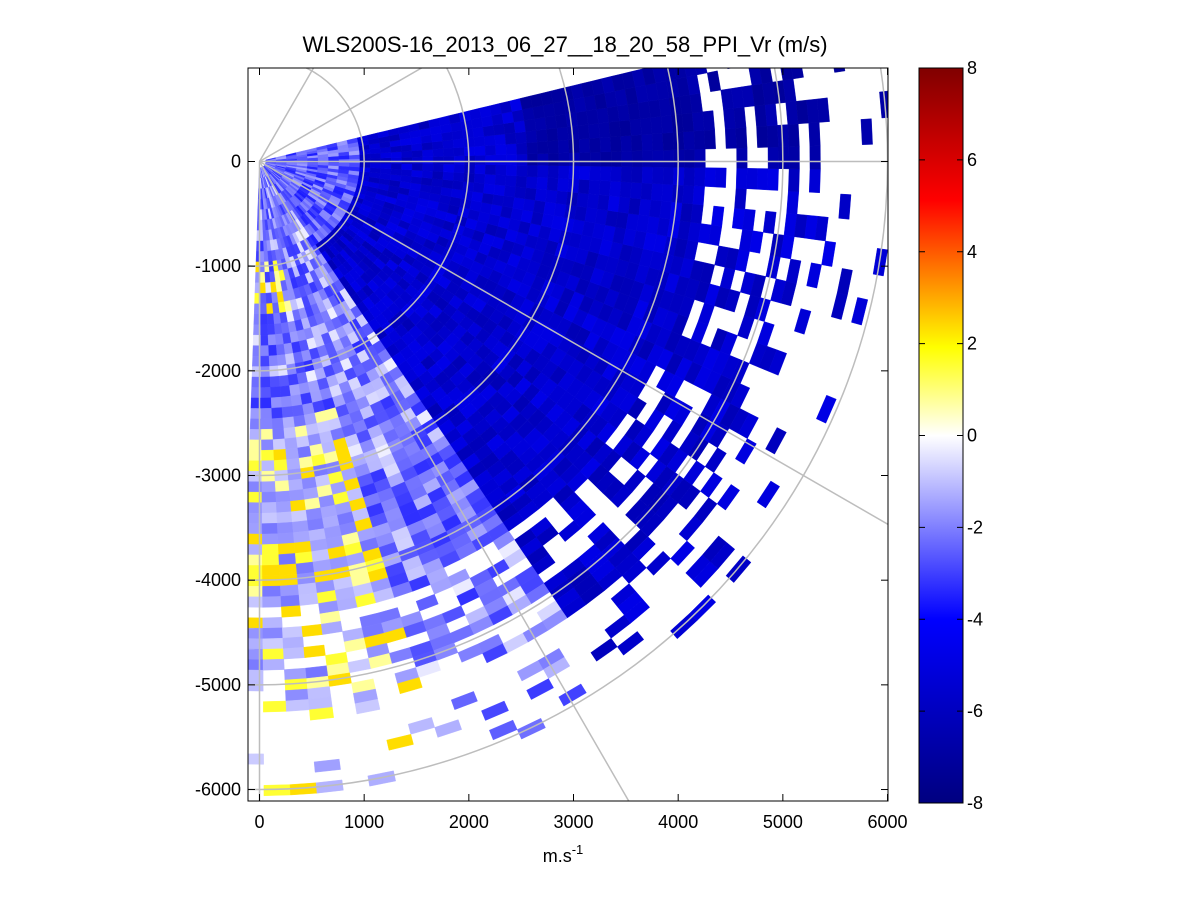 The height and width of the screenshot is (901, 1201). What do you see at coordinates (364, 822) in the screenshot?
I see `x-tick-label: 1000` at bounding box center [364, 822].